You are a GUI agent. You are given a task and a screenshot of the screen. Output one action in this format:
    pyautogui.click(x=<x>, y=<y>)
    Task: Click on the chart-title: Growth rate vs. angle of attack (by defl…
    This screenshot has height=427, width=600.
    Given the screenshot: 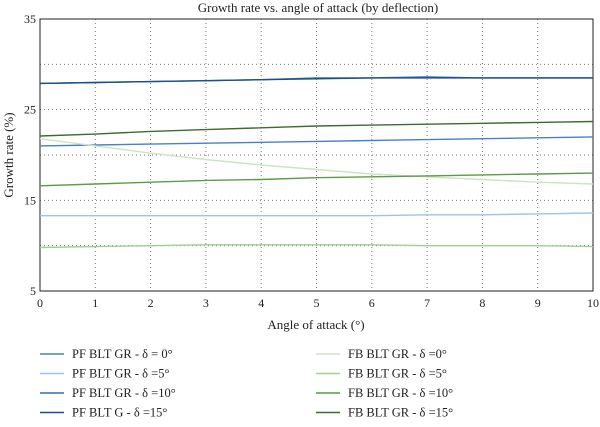 What is the action you would take?
    pyautogui.click(x=318, y=7)
    